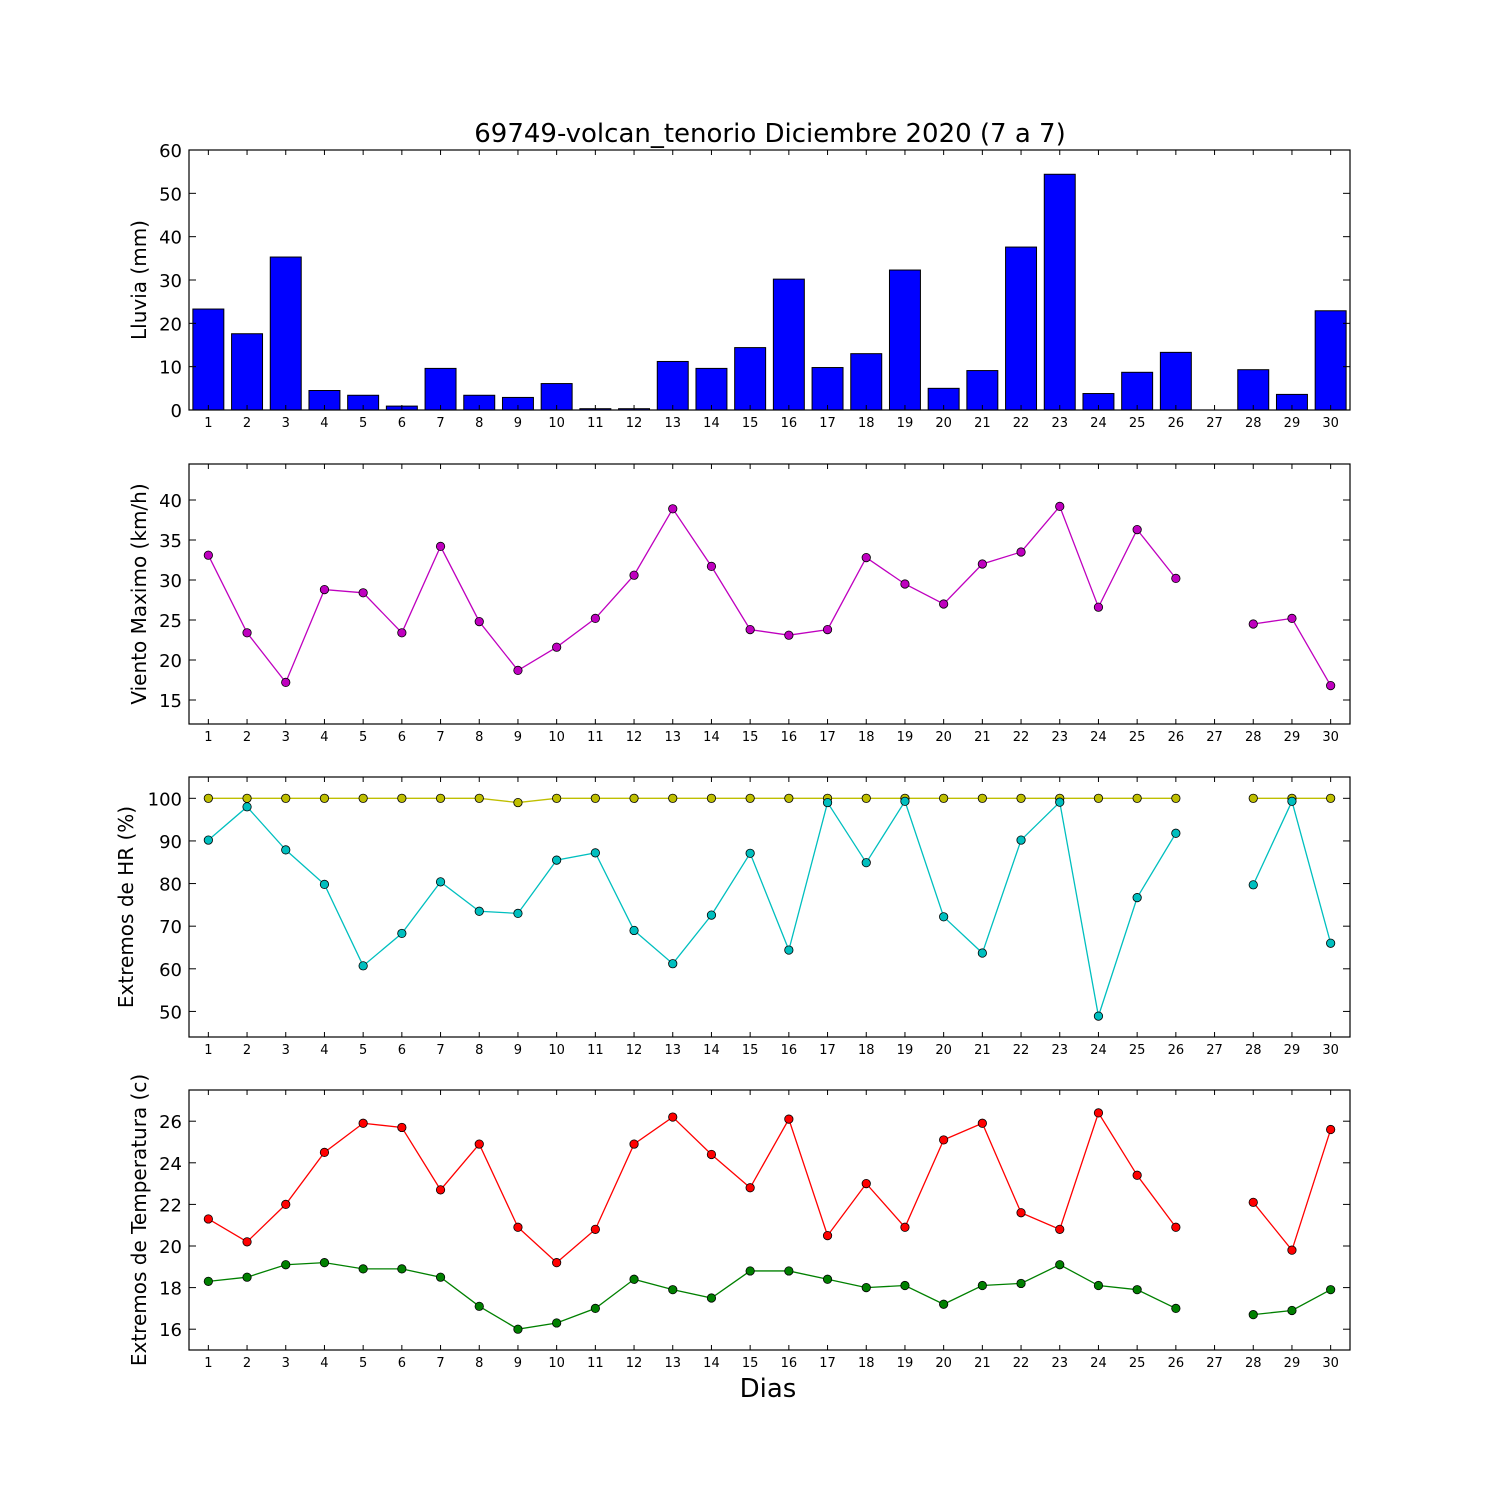 This screenshot has width=1500, height=1500. I want to click on humidity-x-tick-label: 8, so click(479, 1050).